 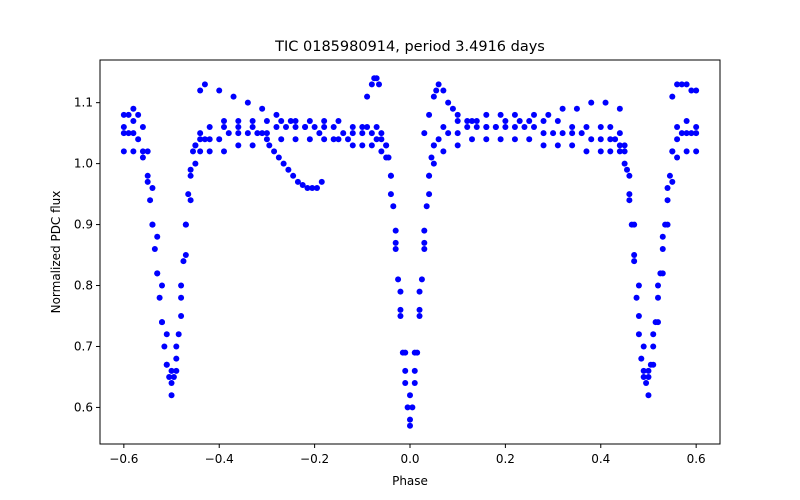 I want to click on x-tick-label: −0.2, so click(x=314, y=459).